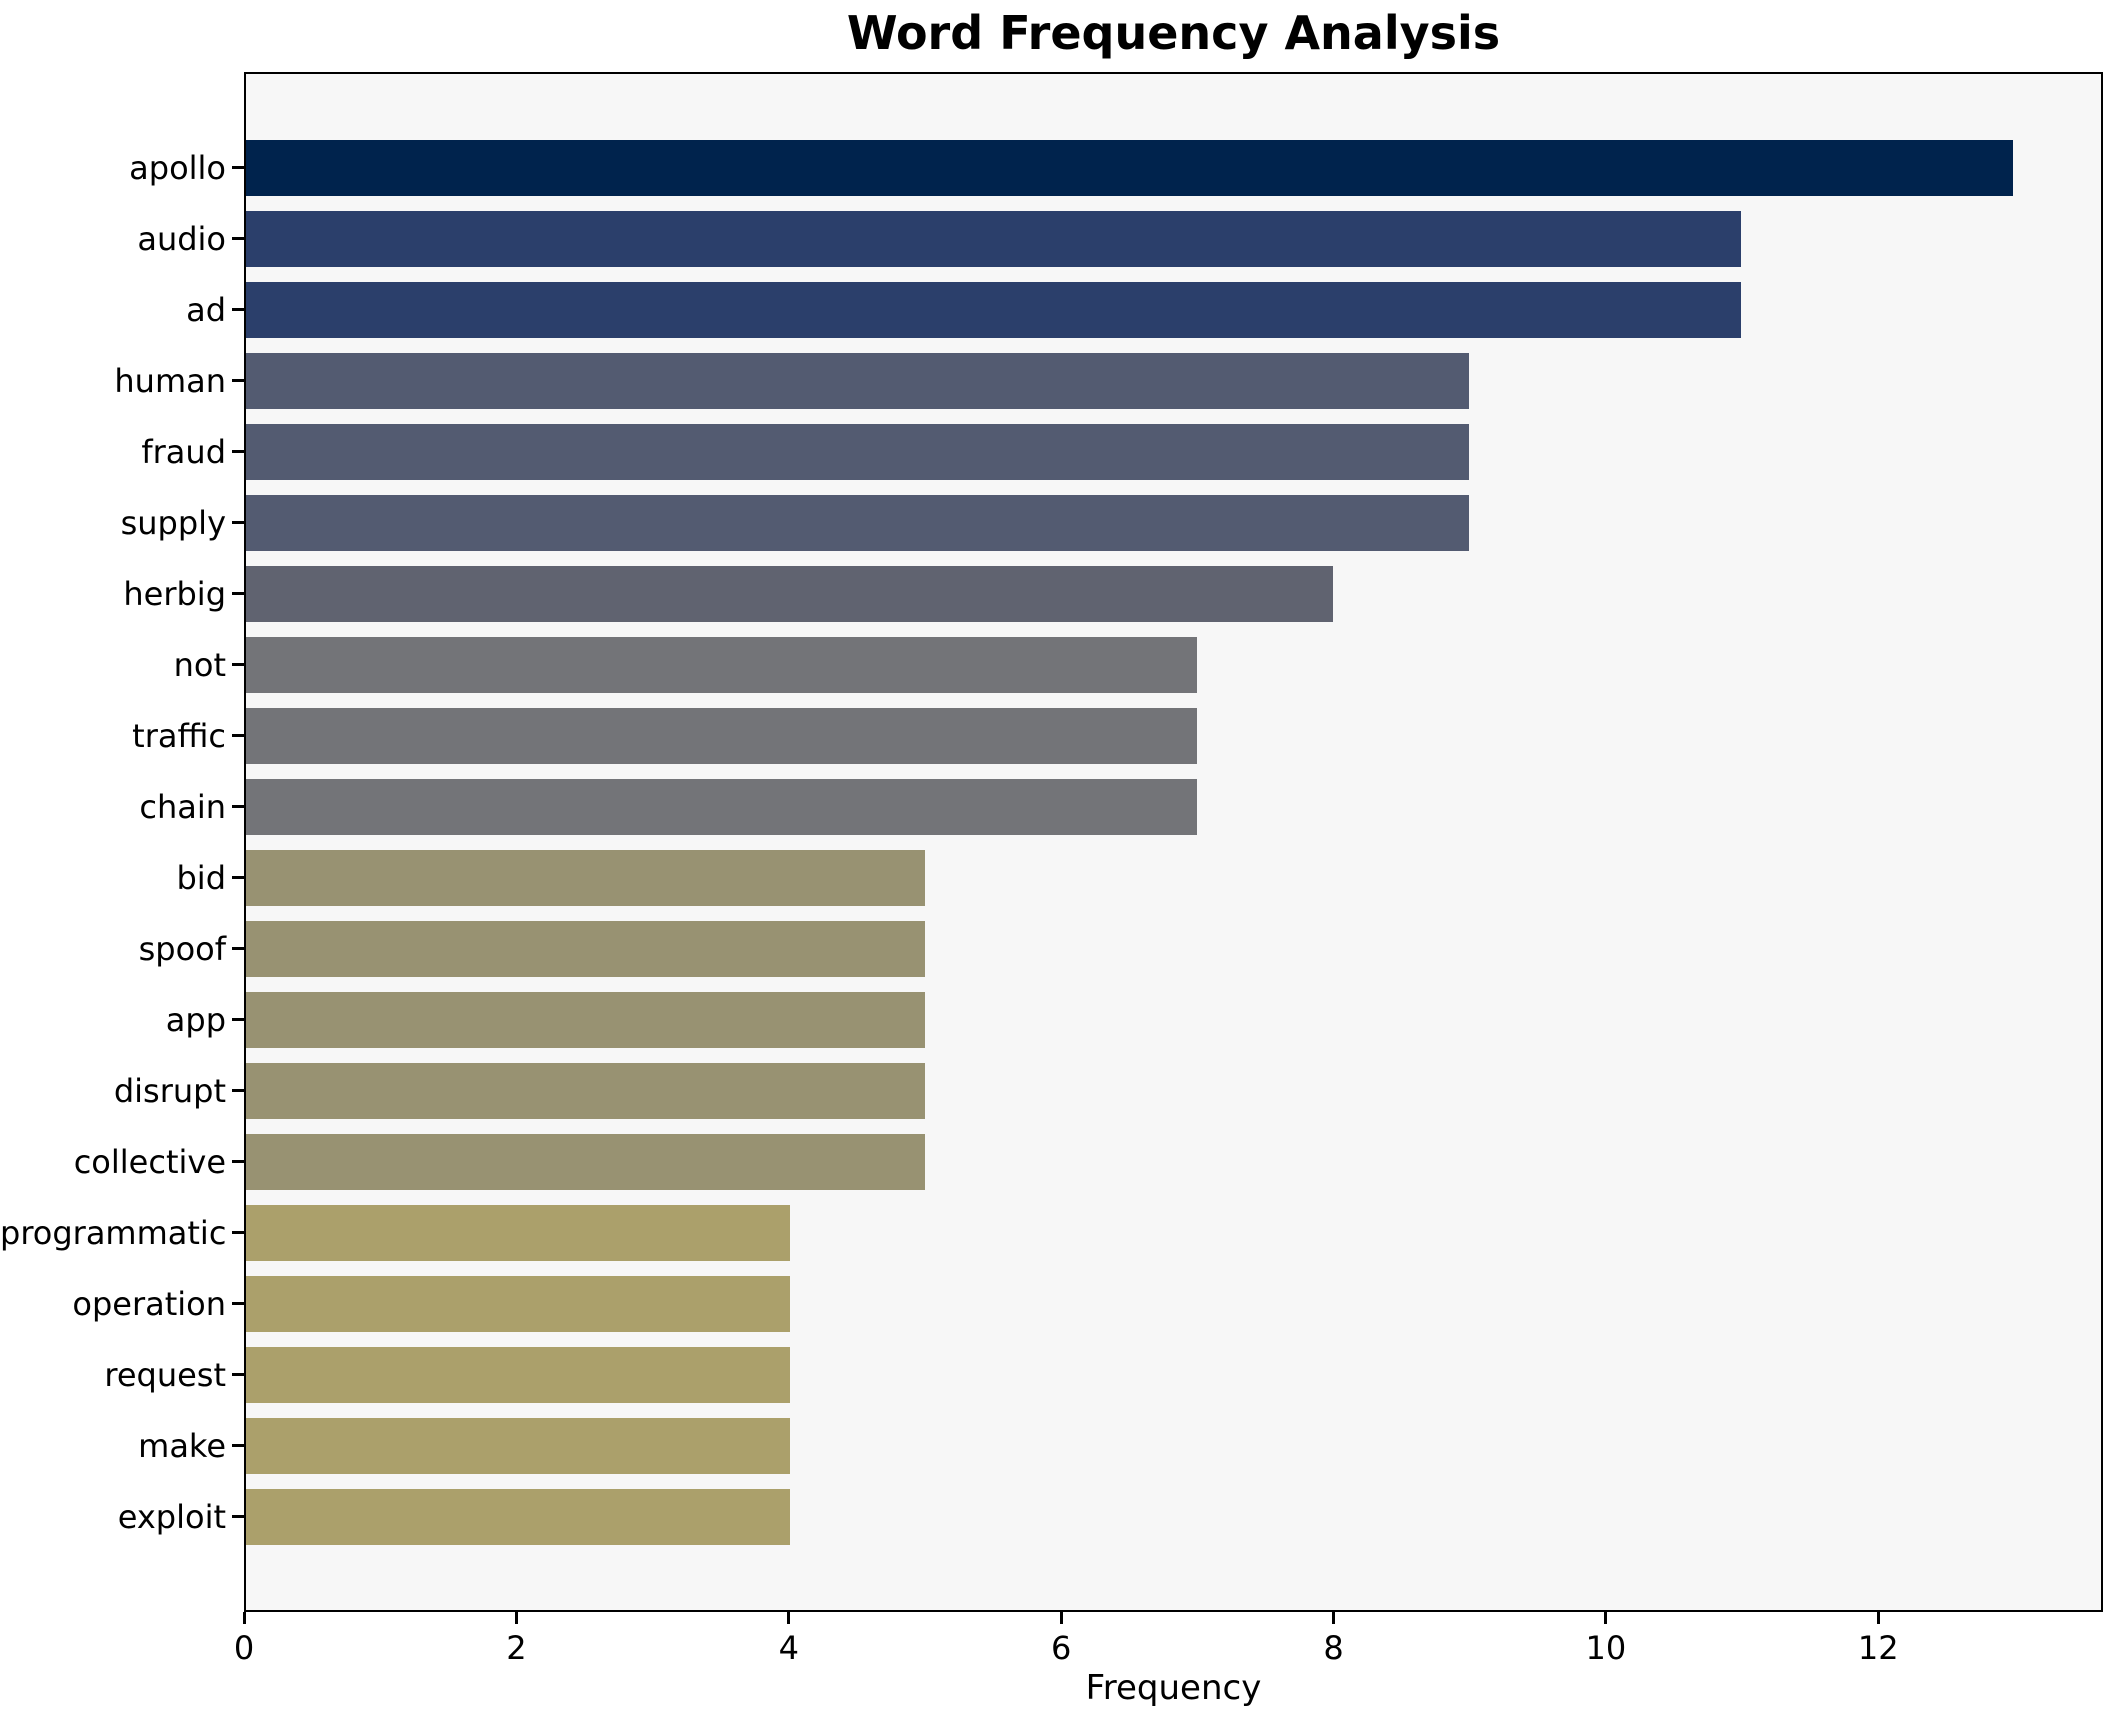  Describe the element at coordinates (516, 1648) in the screenshot. I see `x-tick-label-2: 2` at that location.